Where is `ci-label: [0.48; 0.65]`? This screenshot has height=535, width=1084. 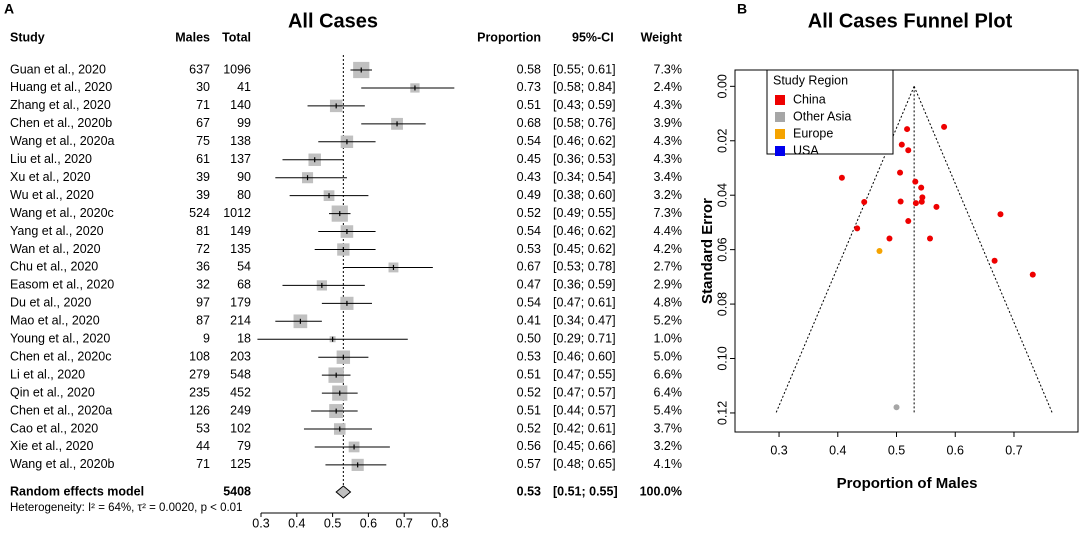
ci-label: [0.48; 0.65] is located at coordinates (584, 464).